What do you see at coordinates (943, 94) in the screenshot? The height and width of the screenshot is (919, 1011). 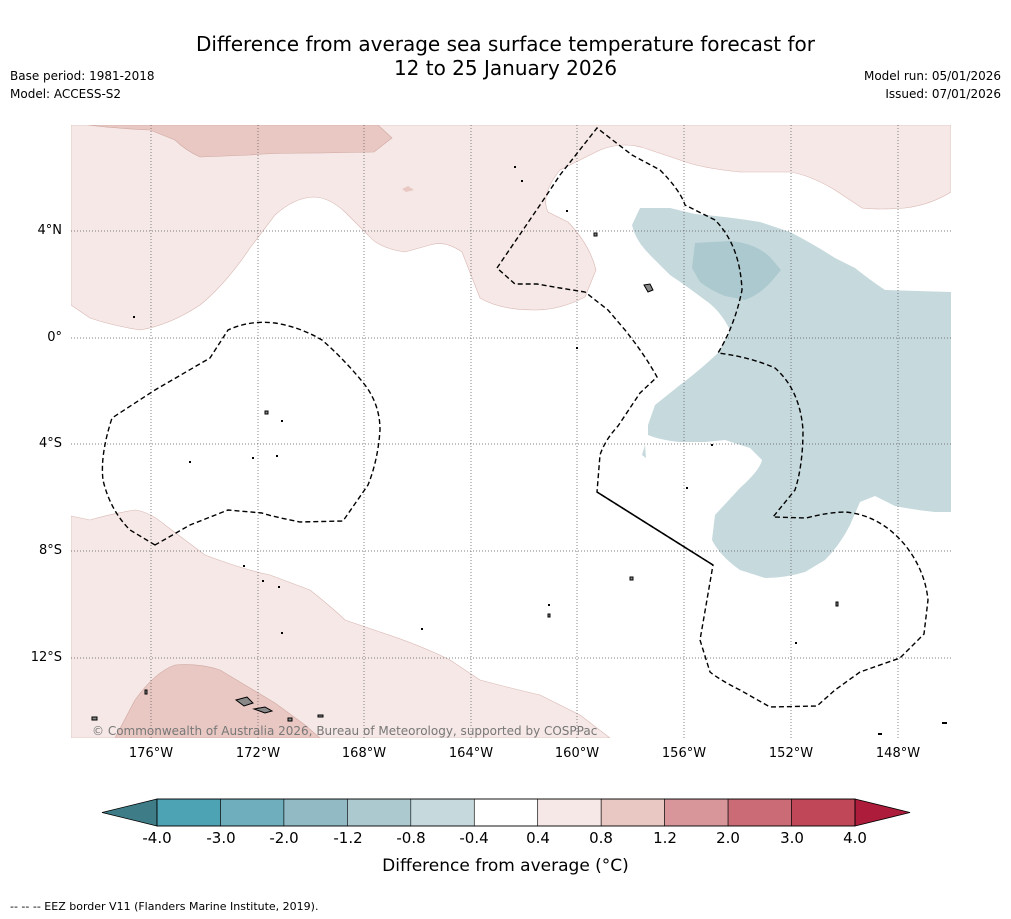 I see `issued-date: Issued: 07/01/2026` at bounding box center [943, 94].